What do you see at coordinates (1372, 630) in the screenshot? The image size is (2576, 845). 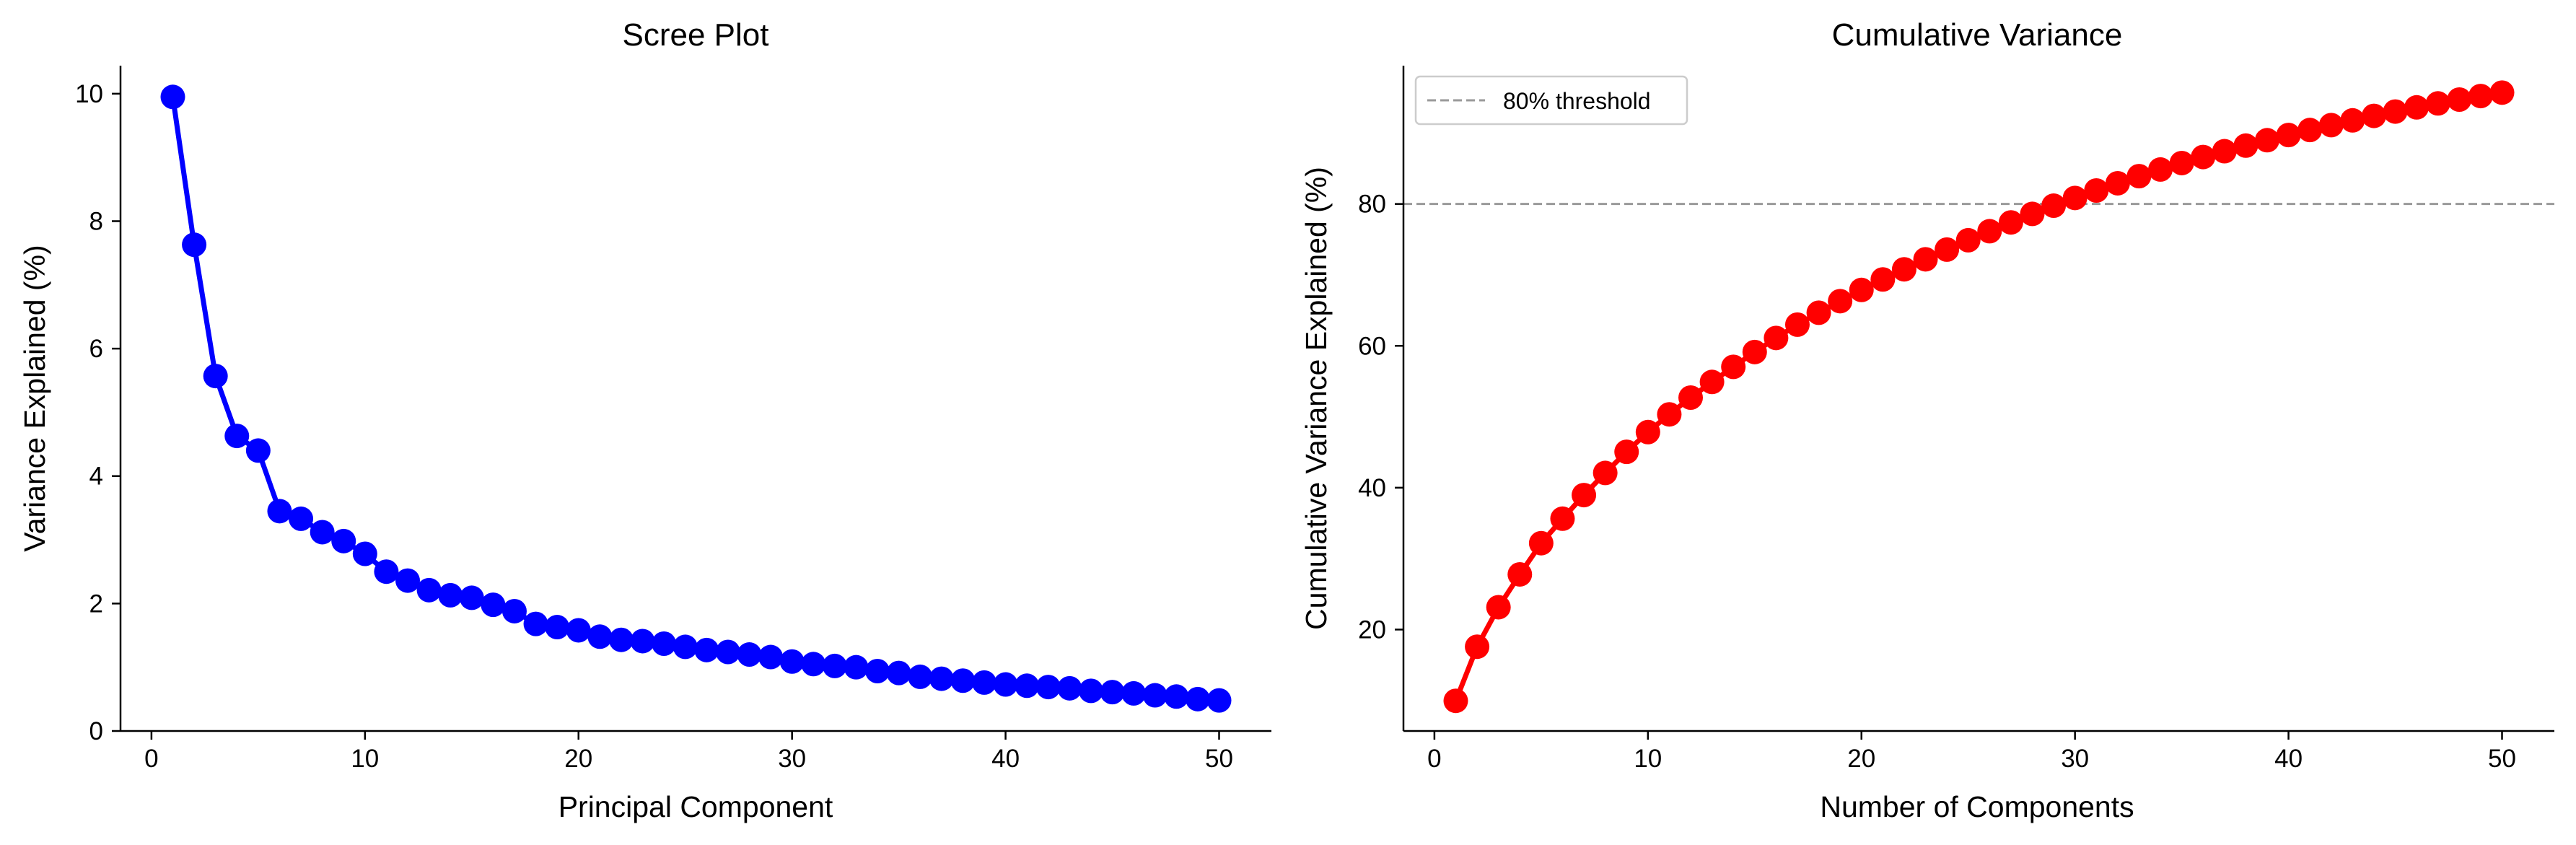 I see `cumulative-y-tick-label: 20` at bounding box center [1372, 630].